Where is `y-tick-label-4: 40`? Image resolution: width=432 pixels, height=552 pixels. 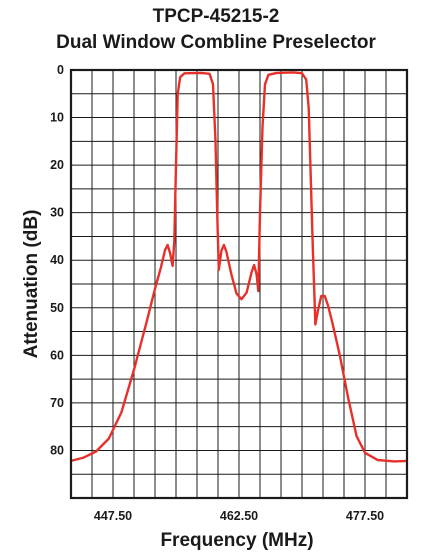 y-tick-label-4: 40 is located at coordinates (57, 260).